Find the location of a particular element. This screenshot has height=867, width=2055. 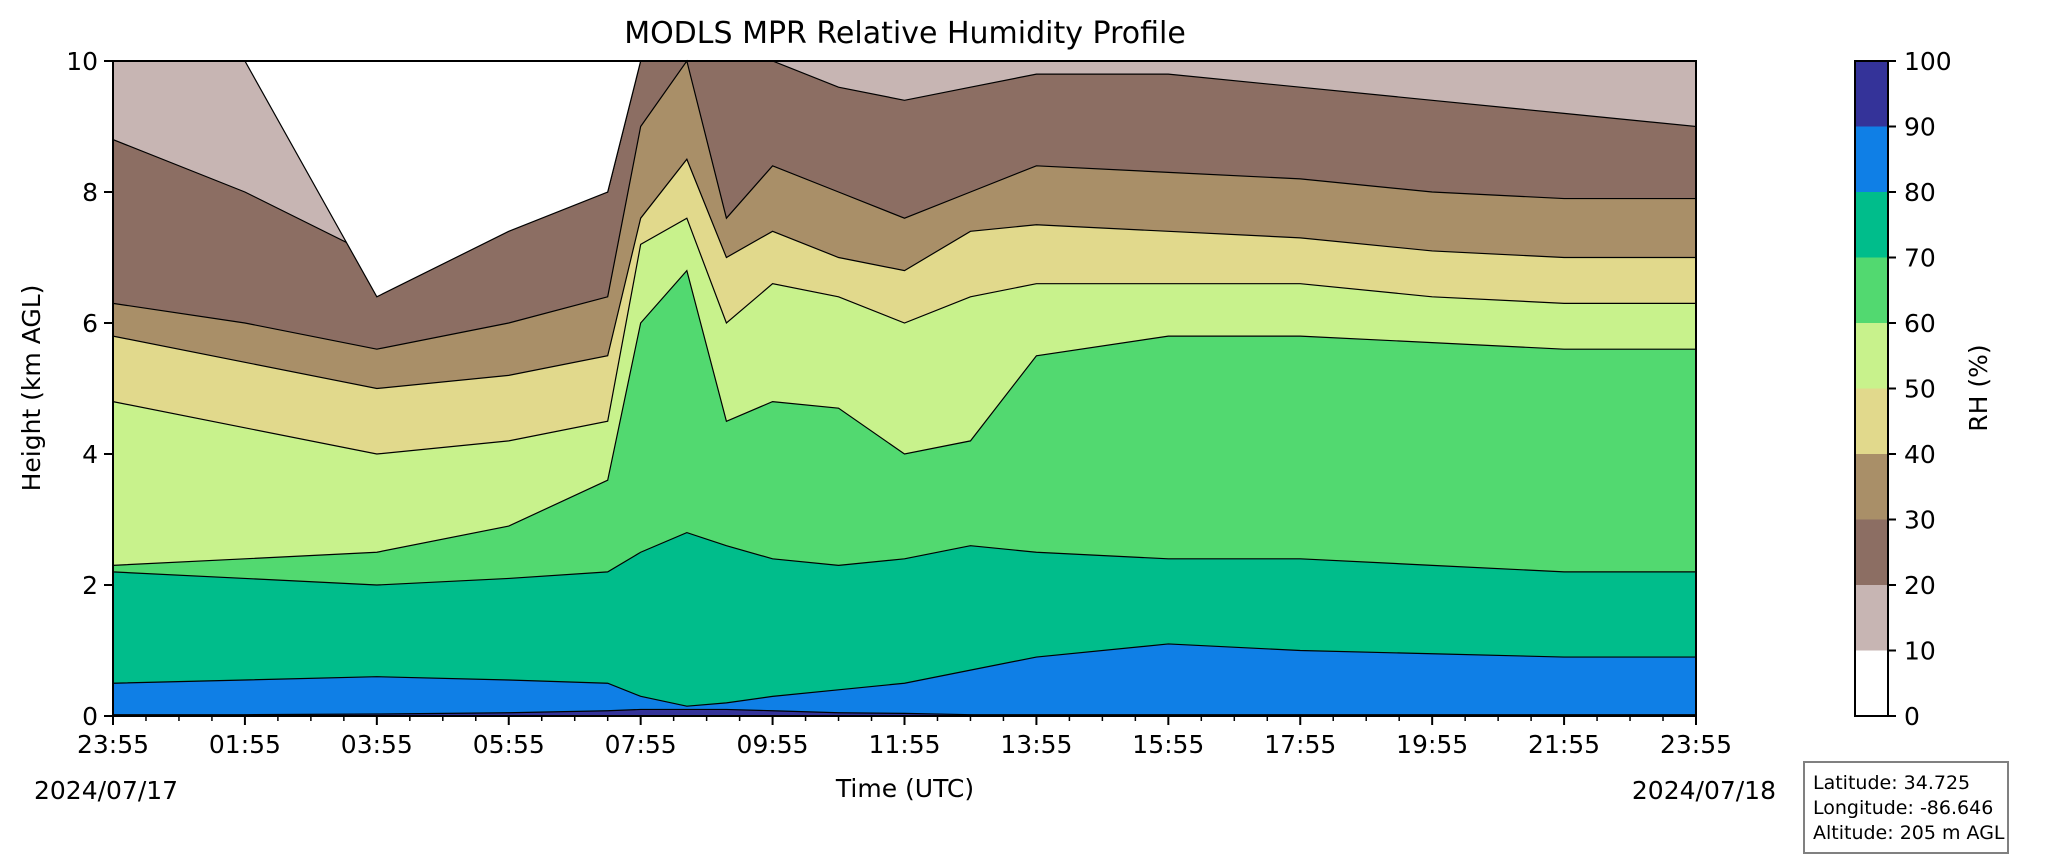

colorbar-tick-label: 70 is located at coordinates (1920, 258).